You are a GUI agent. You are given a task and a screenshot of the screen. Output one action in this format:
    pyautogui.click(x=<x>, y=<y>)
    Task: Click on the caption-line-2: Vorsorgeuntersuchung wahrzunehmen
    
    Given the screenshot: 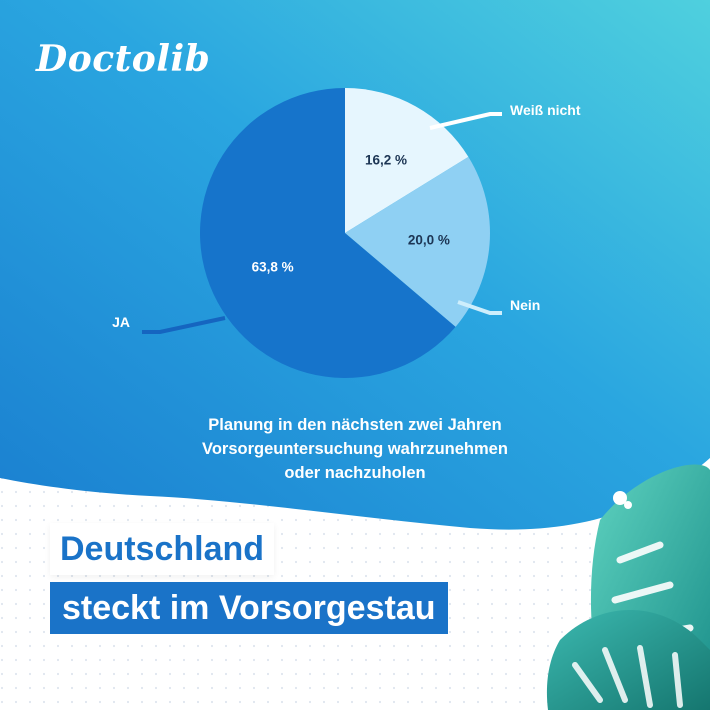 What is the action you would take?
    pyautogui.click(x=355, y=449)
    